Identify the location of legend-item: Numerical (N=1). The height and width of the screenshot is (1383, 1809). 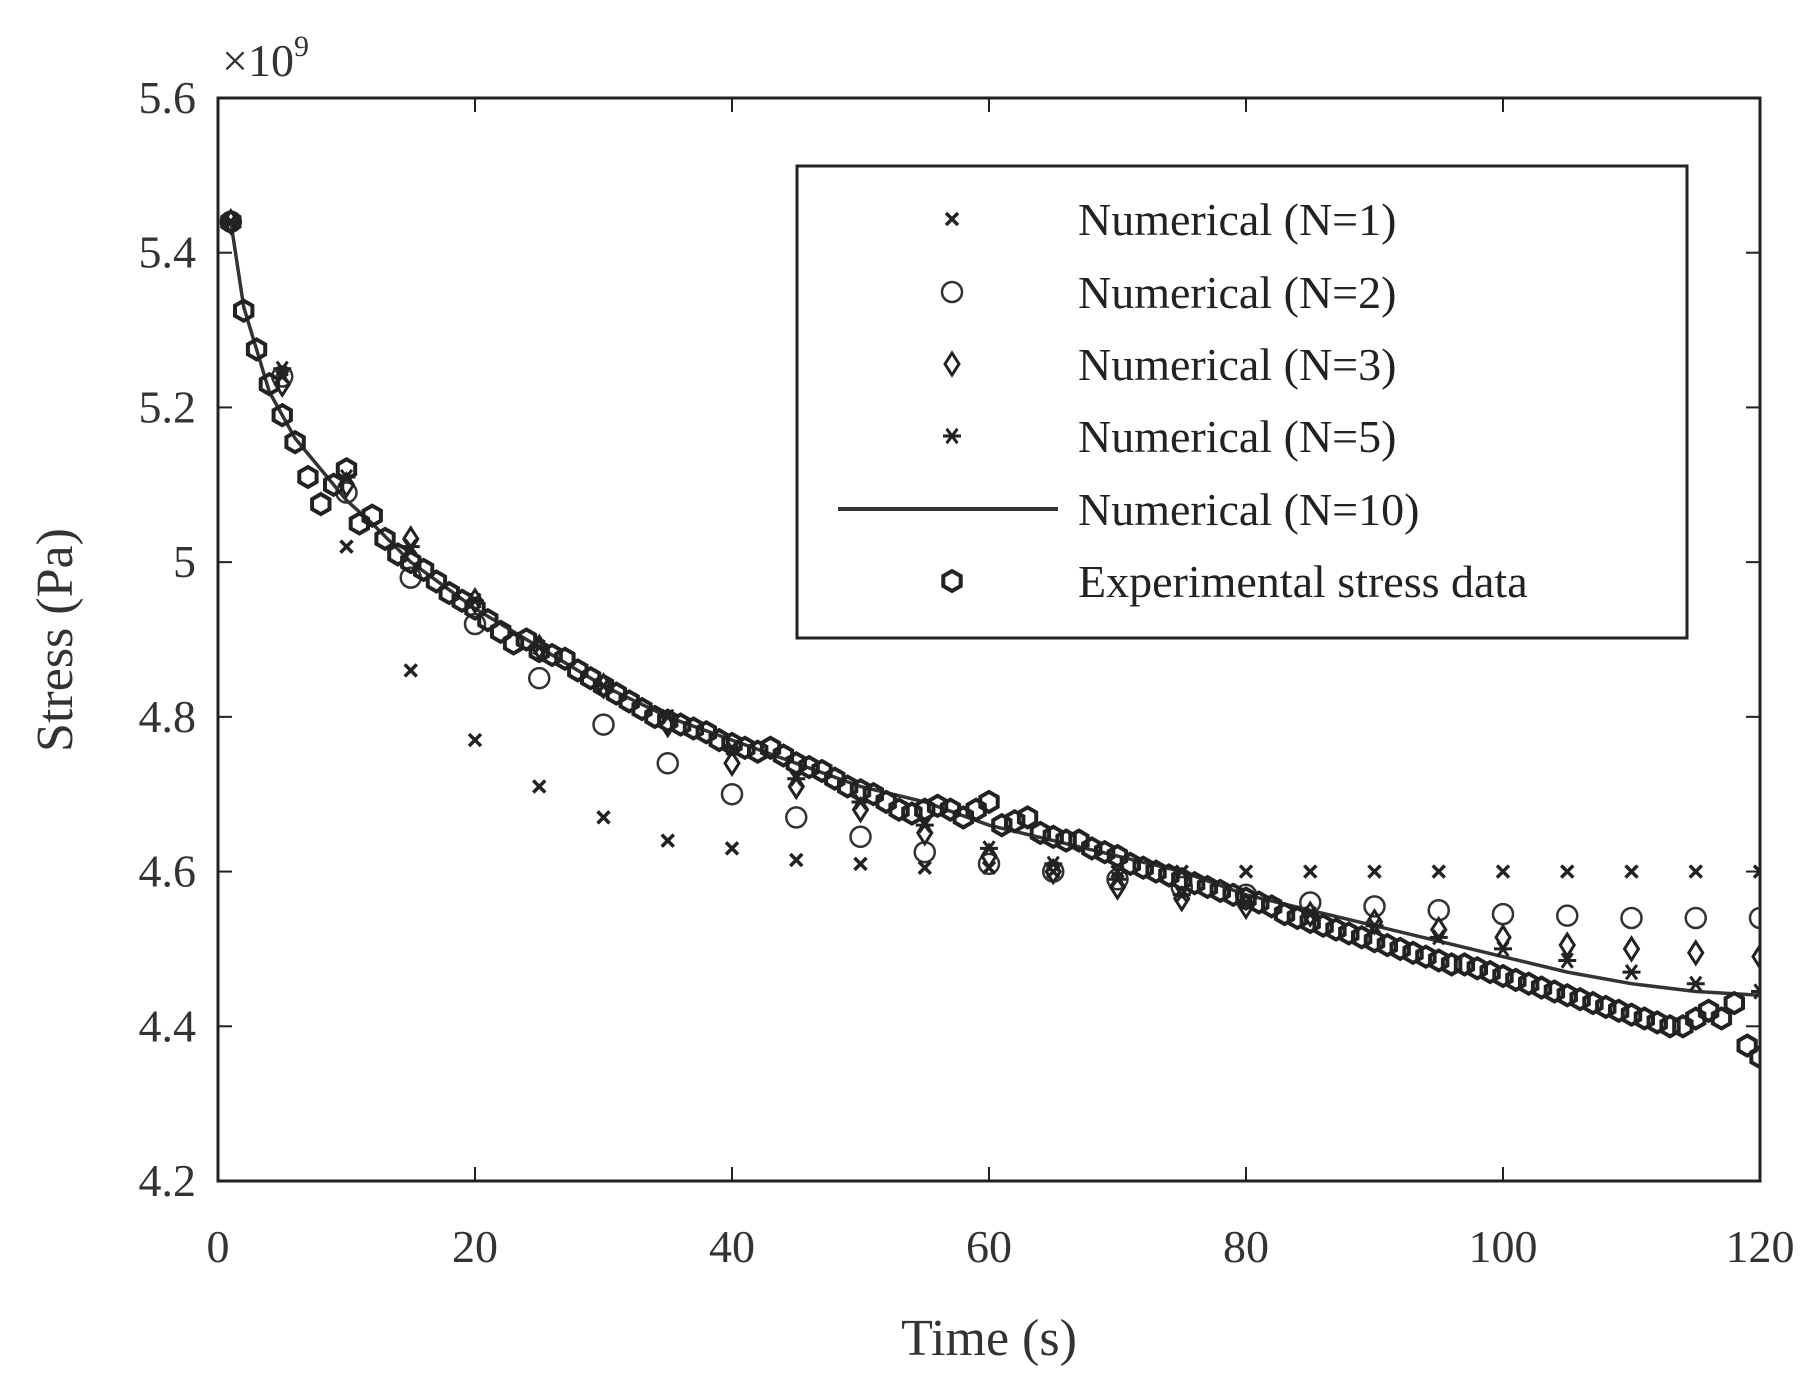
(1170, 219).